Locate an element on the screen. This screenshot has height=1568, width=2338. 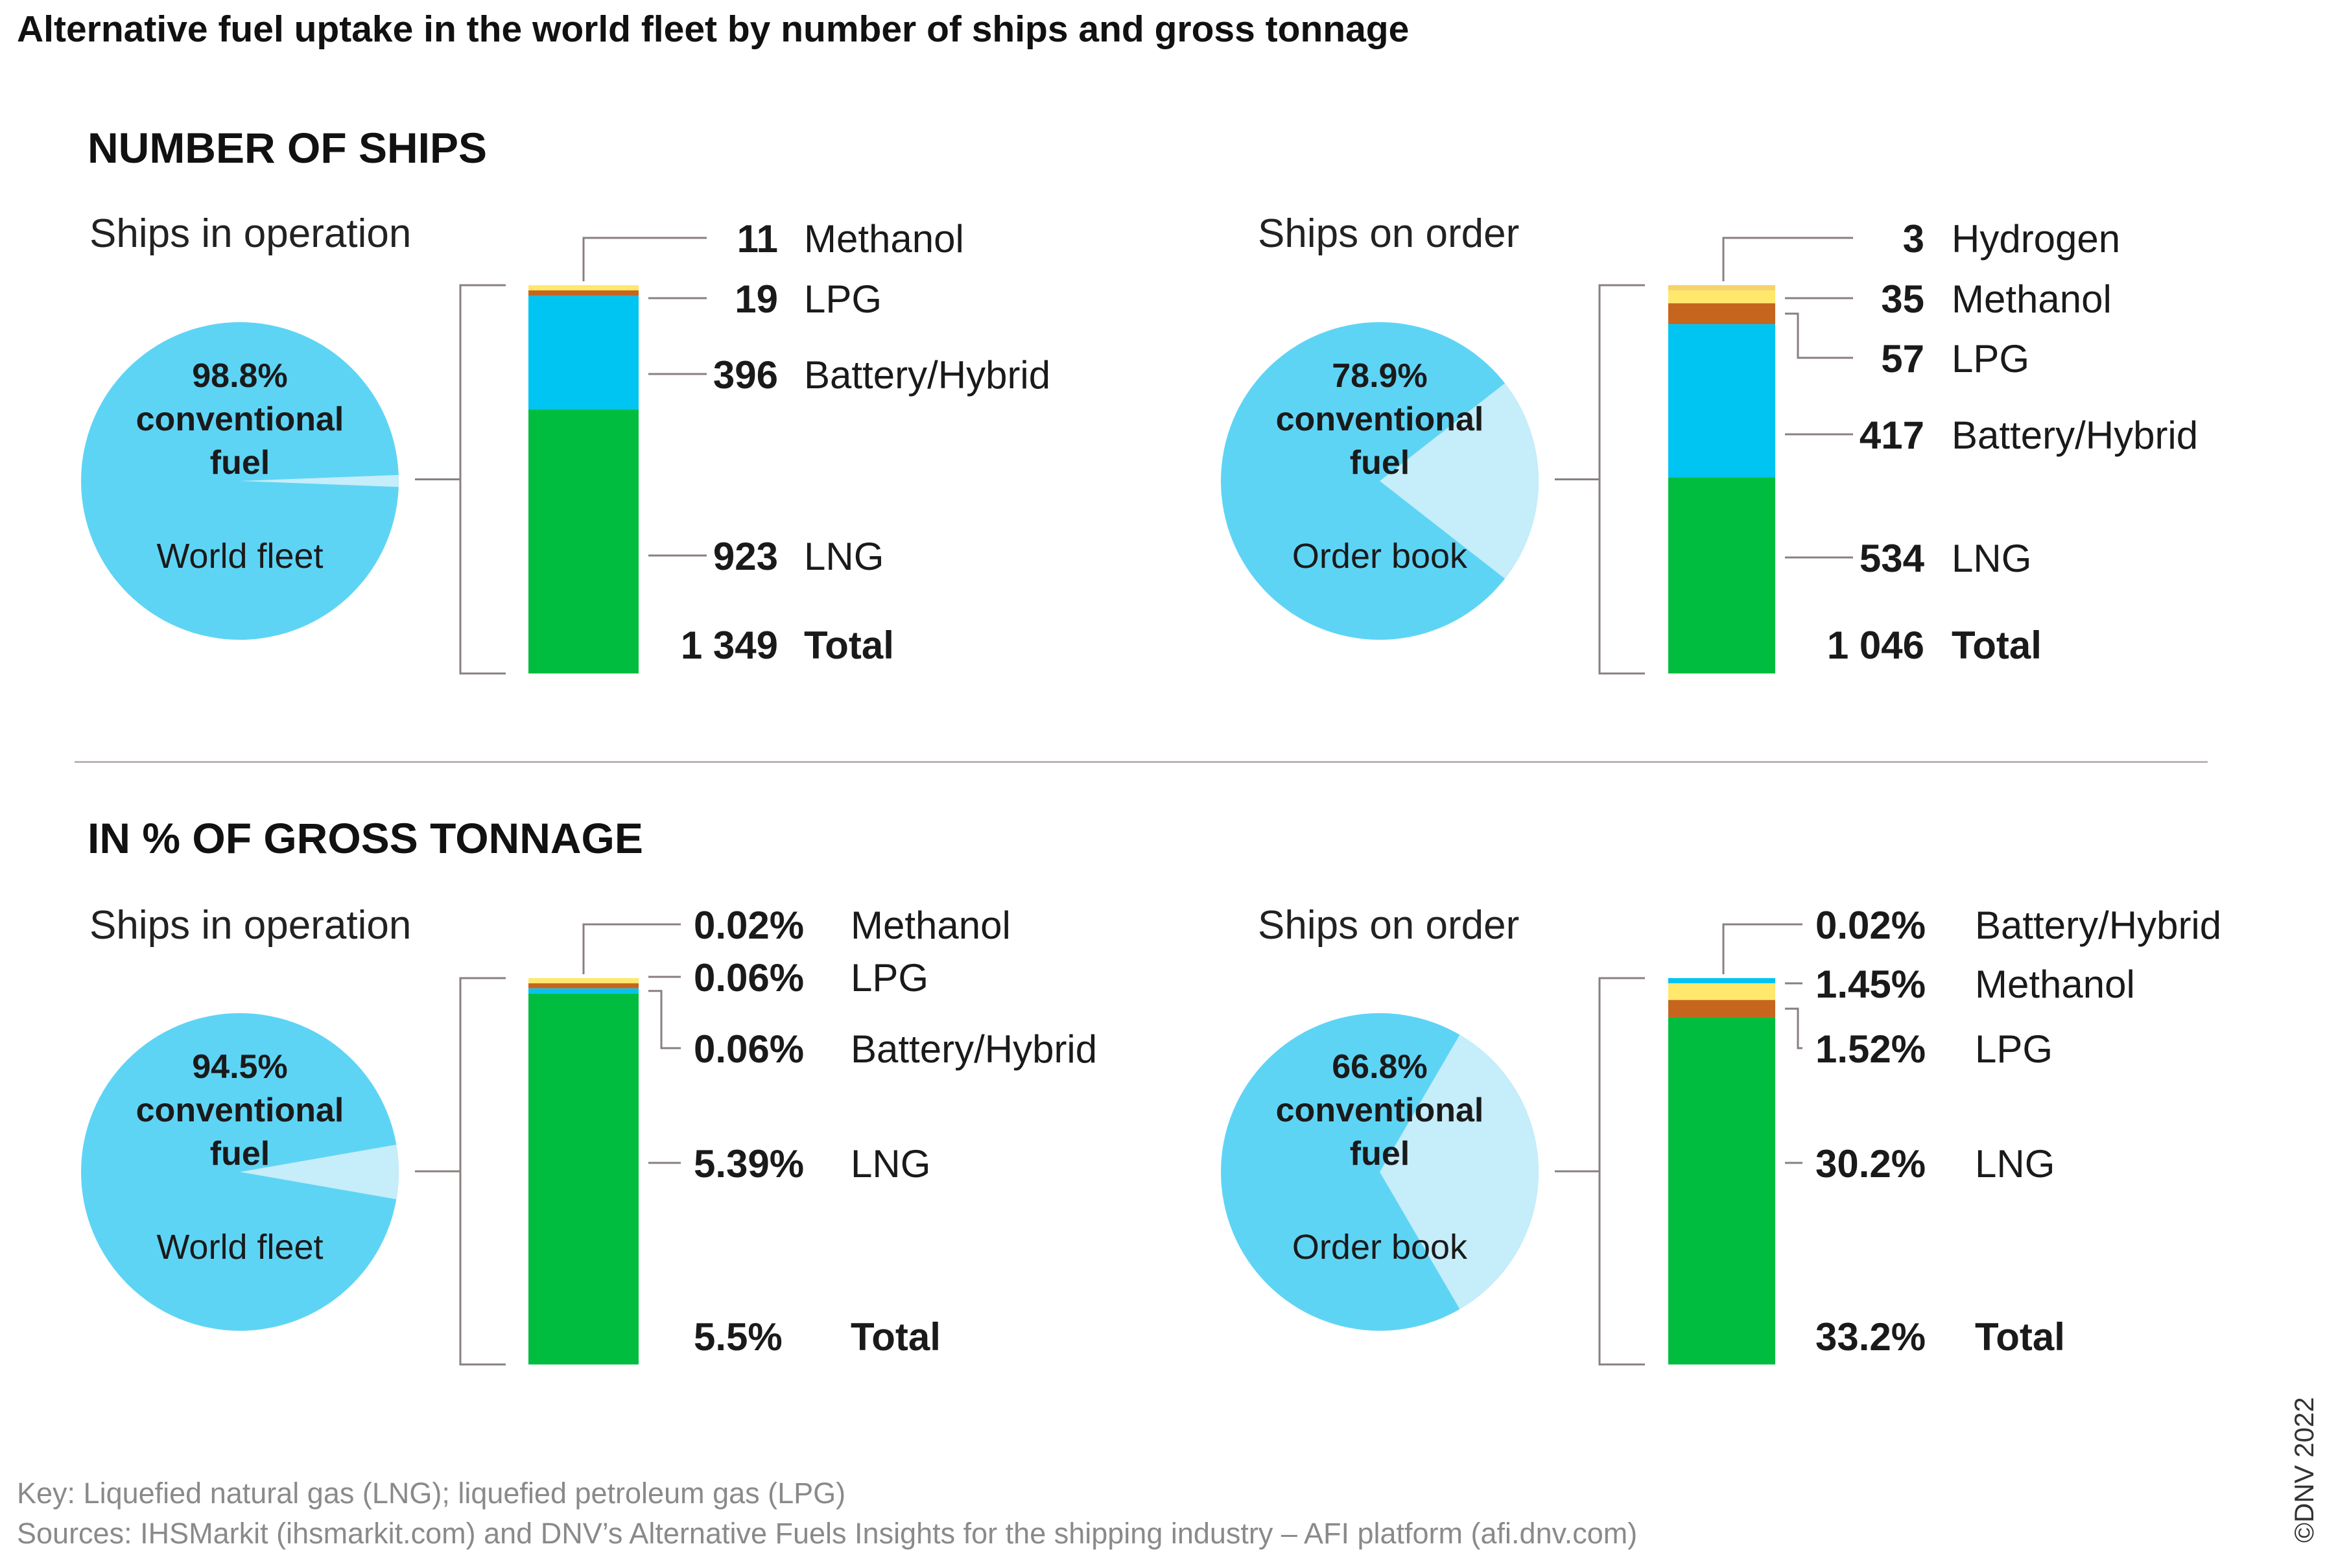
segment-value: 30.2% is located at coordinates (1870, 1164).